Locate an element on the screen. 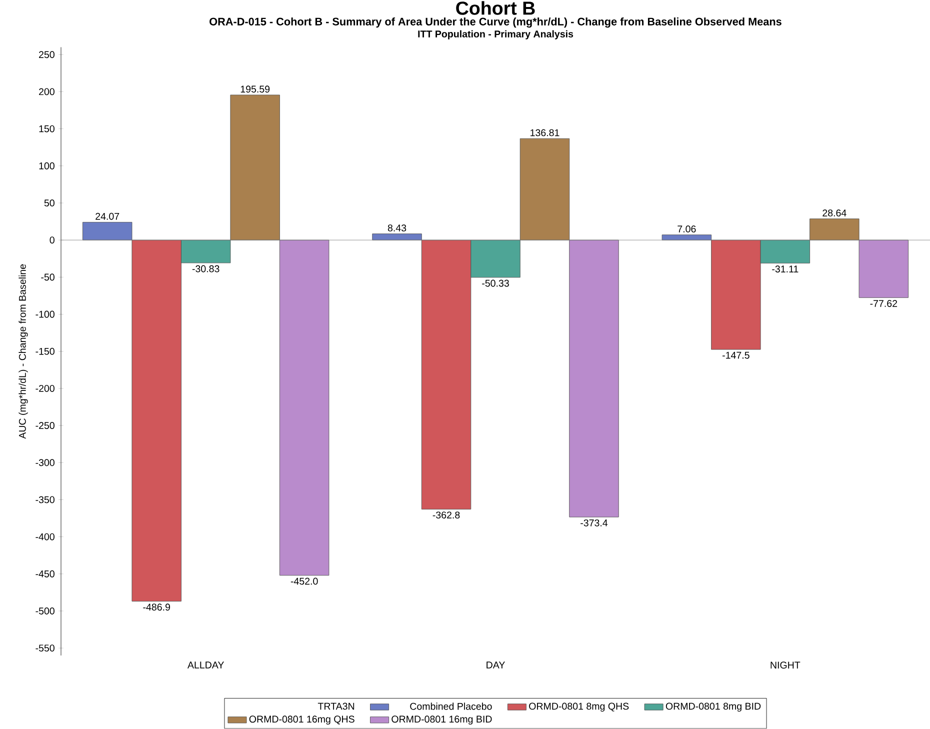 Image resolution: width=930 pixels, height=729 pixels. y-tick-label: -100 is located at coordinates (45, 314).